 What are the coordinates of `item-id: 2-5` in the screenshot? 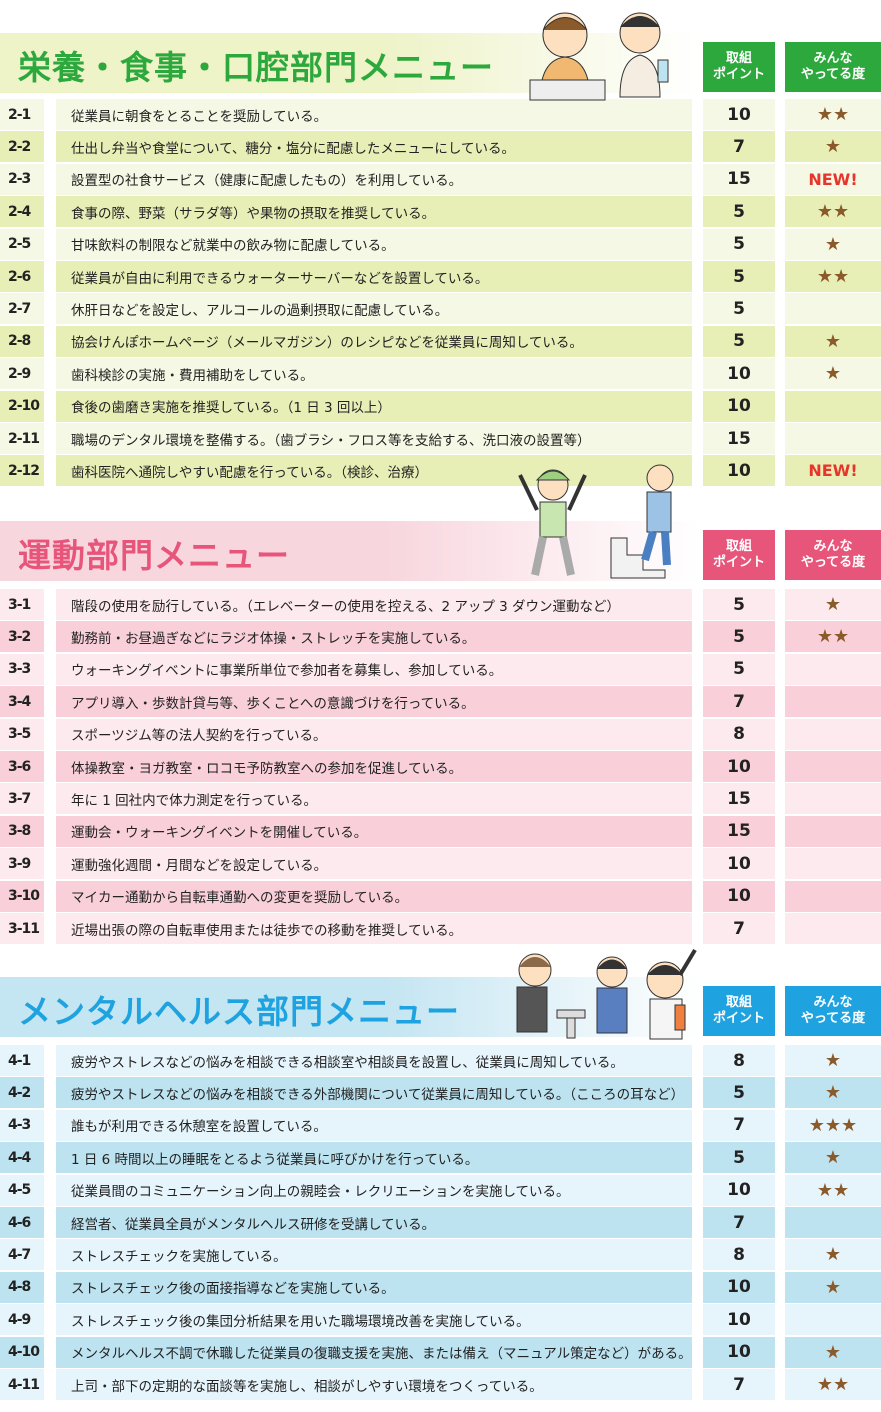 It's located at (22, 244).